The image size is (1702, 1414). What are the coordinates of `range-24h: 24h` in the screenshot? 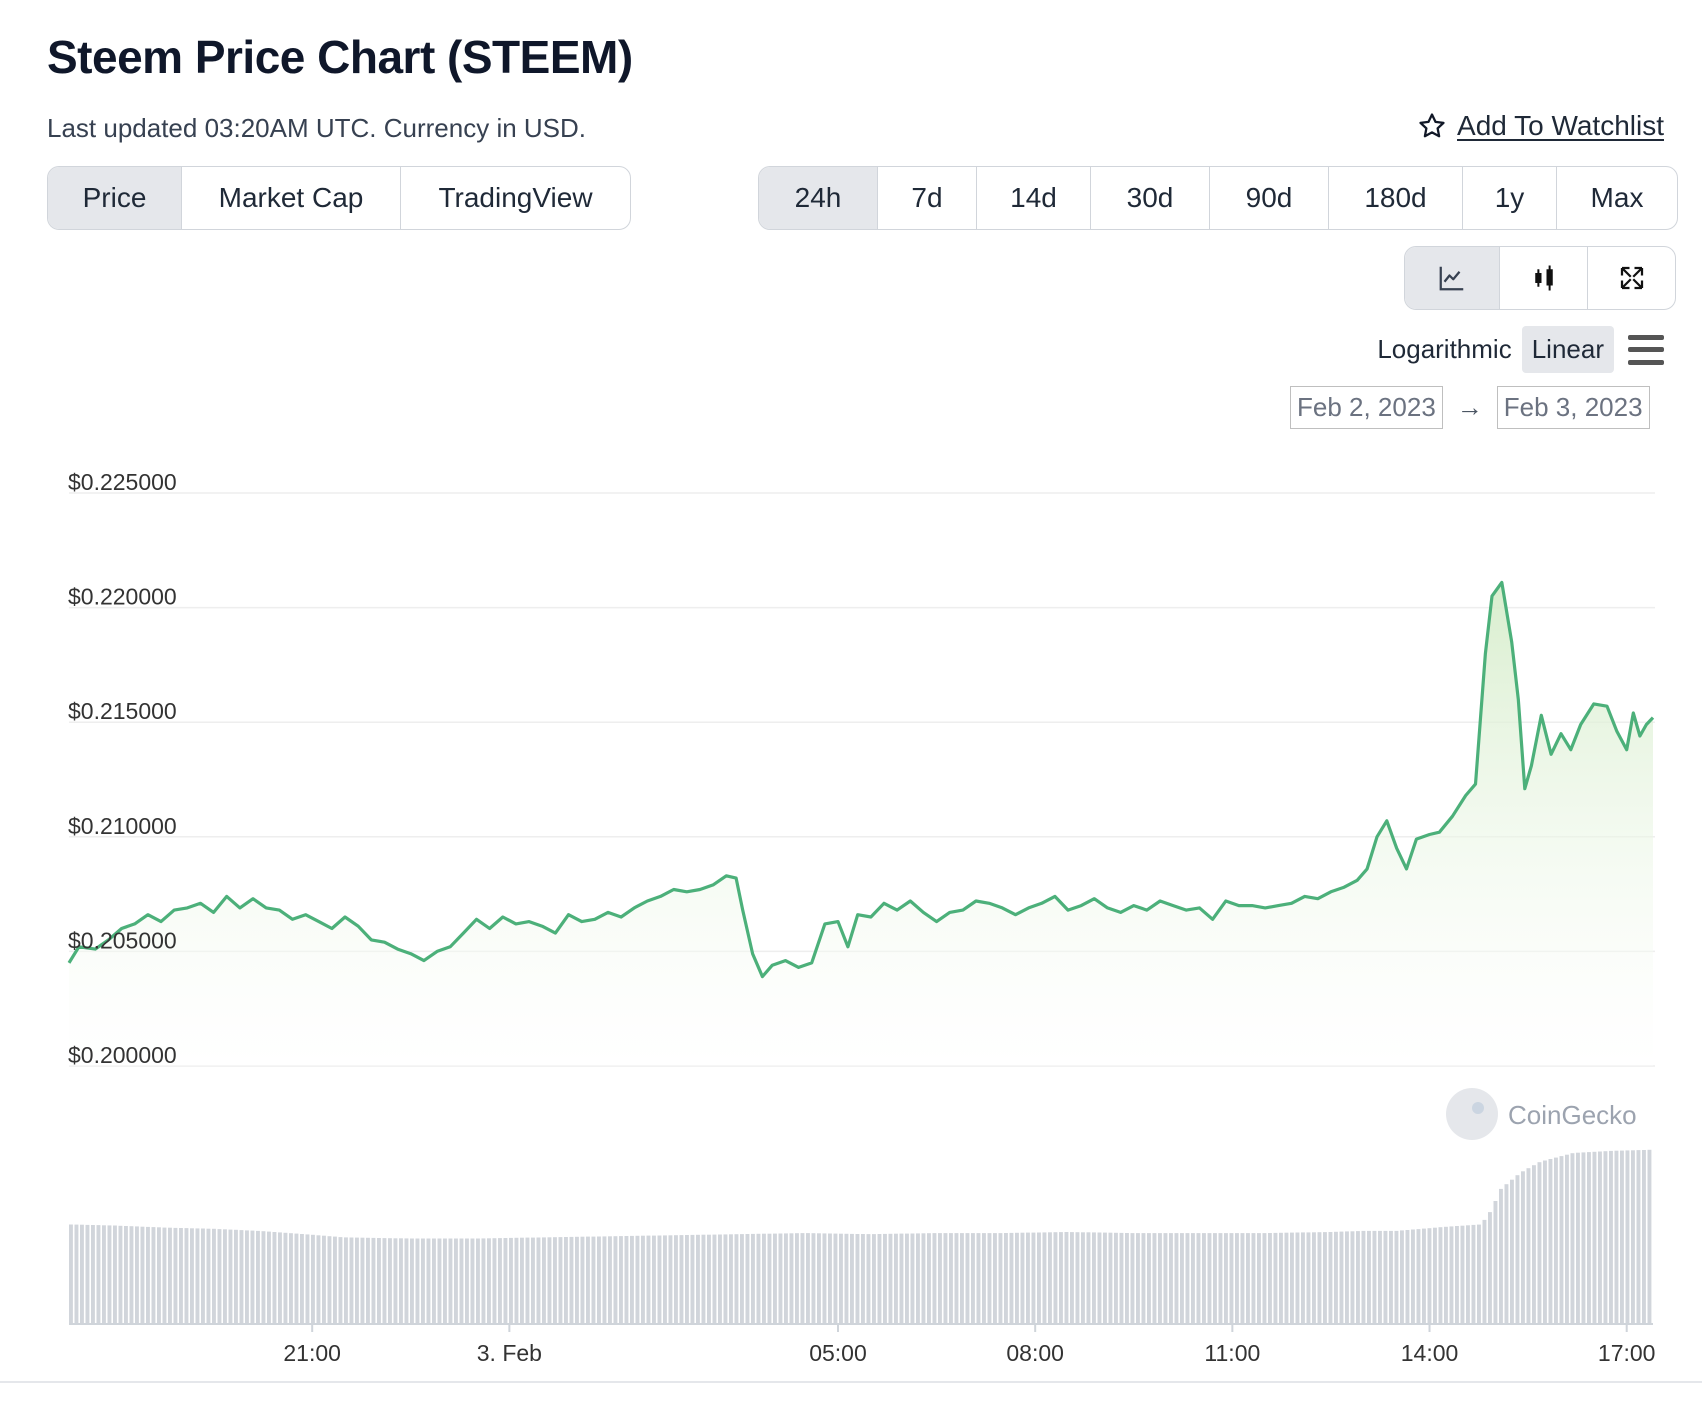 It's located at (818, 198).